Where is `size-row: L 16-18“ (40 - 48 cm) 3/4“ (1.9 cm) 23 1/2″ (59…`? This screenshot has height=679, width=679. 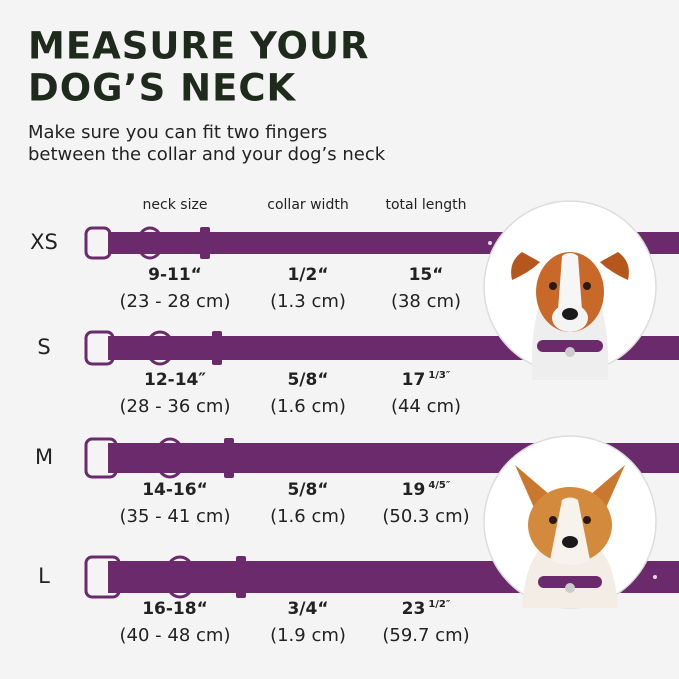 size-row: L 16-18“ (40 - 48 cm) 3/4“ (1.9 cm) 23 1/2″ (59… is located at coordinates (253, 605).